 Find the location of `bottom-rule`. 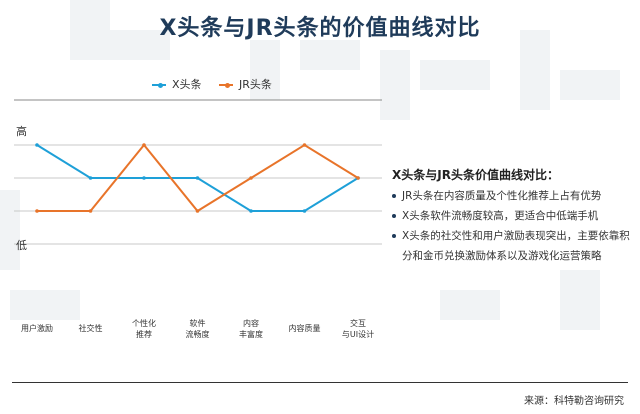

bottom-rule is located at coordinates (320, 382).